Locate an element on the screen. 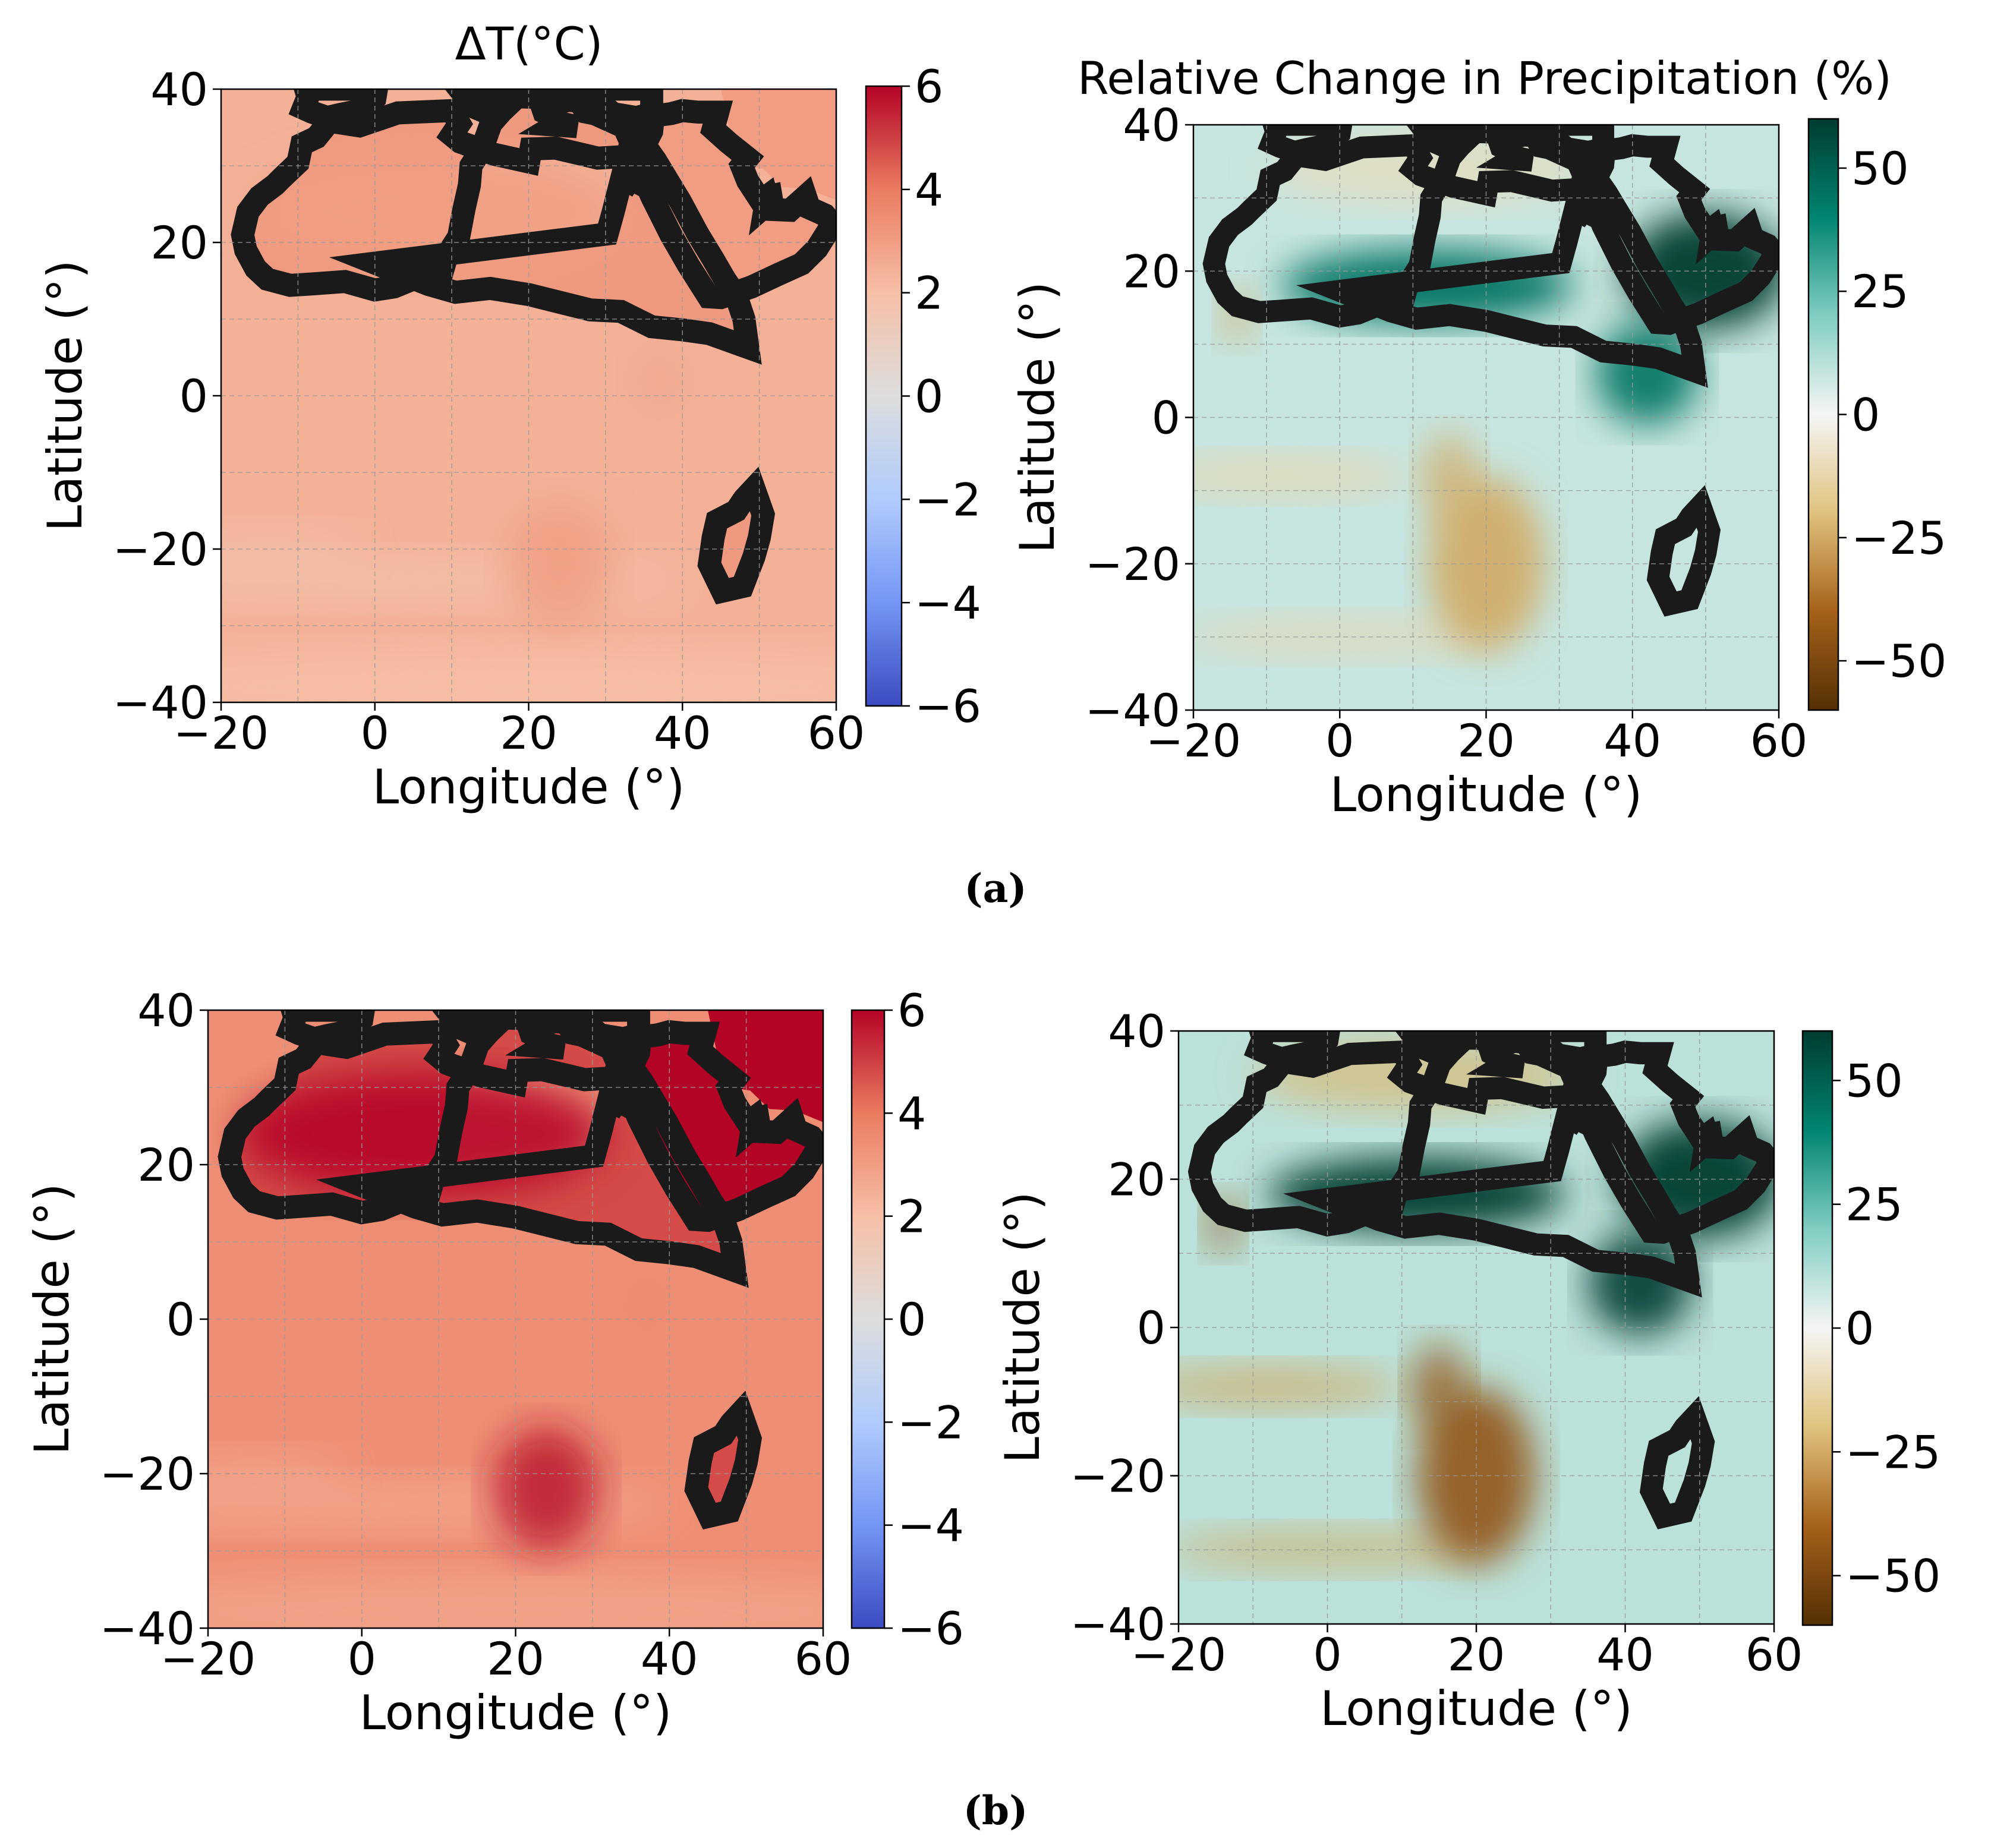  chart-title: ΔT(°C) is located at coordinates (529, 43).